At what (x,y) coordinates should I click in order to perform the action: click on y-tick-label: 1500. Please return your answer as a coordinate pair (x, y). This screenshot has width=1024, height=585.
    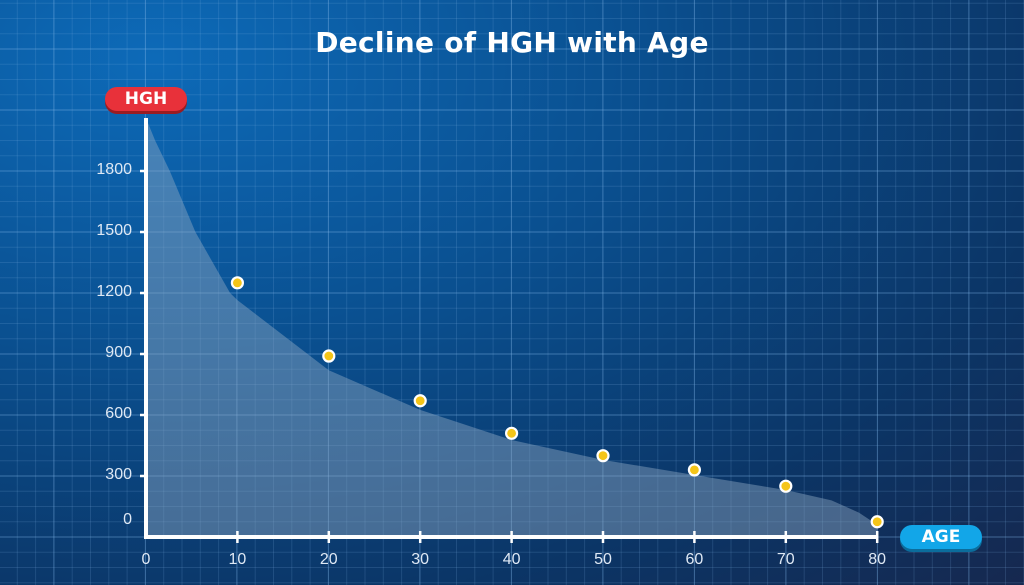
    Looking at the image, I should click on (114, 230).